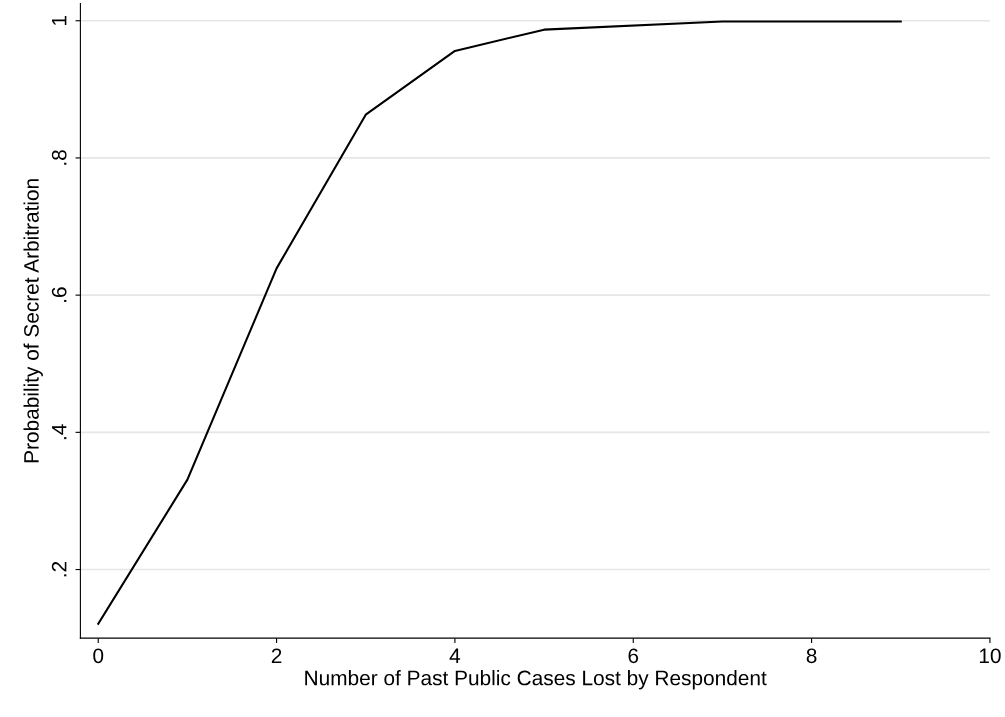  I want to click on y-tick-label: .4, so click(59, 432).